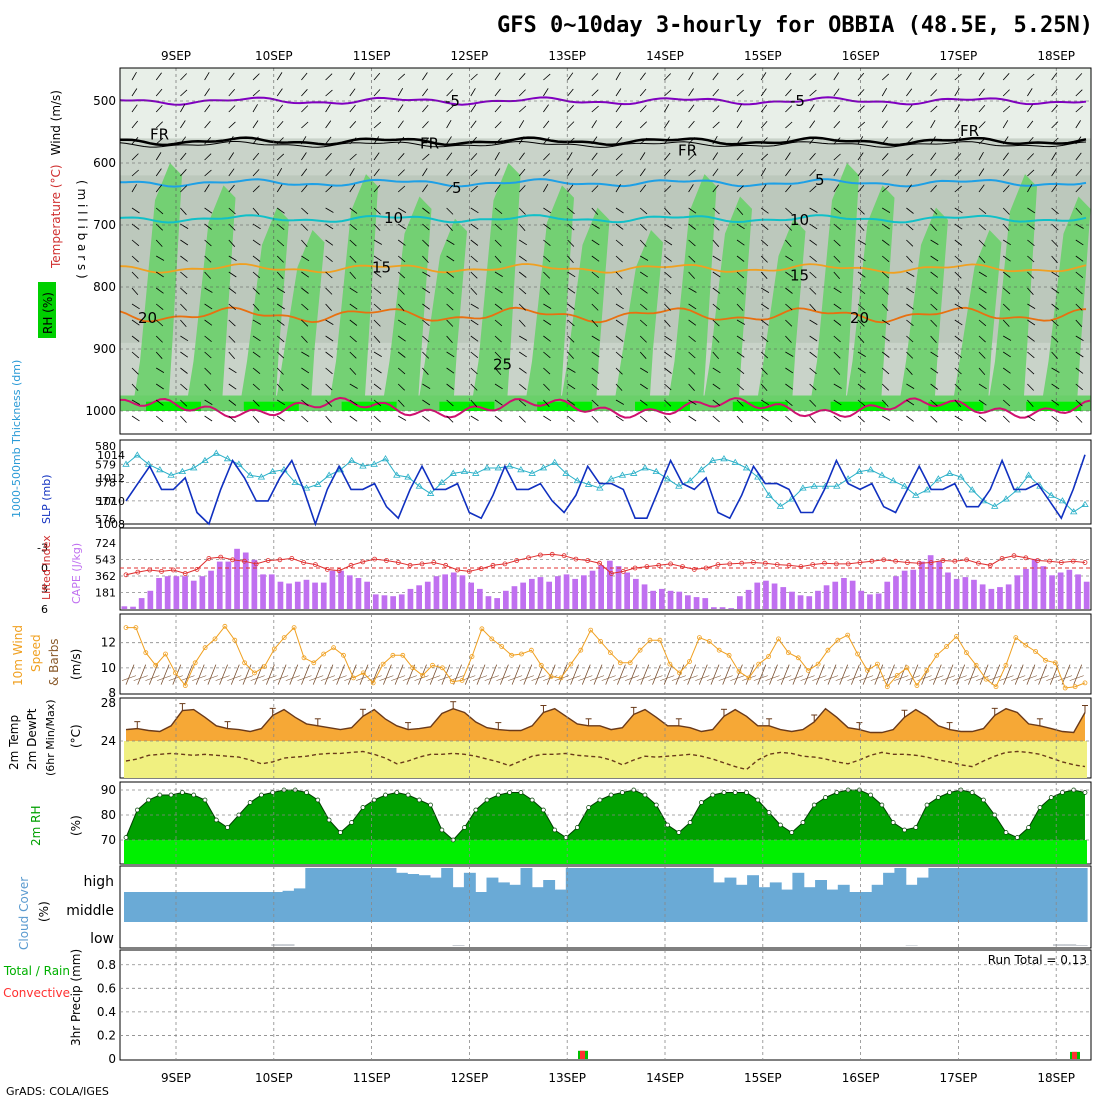 The width and height of the screenshot is (1100, 1100). I want to click on precip-convective-bar, so click(1074, 1055).